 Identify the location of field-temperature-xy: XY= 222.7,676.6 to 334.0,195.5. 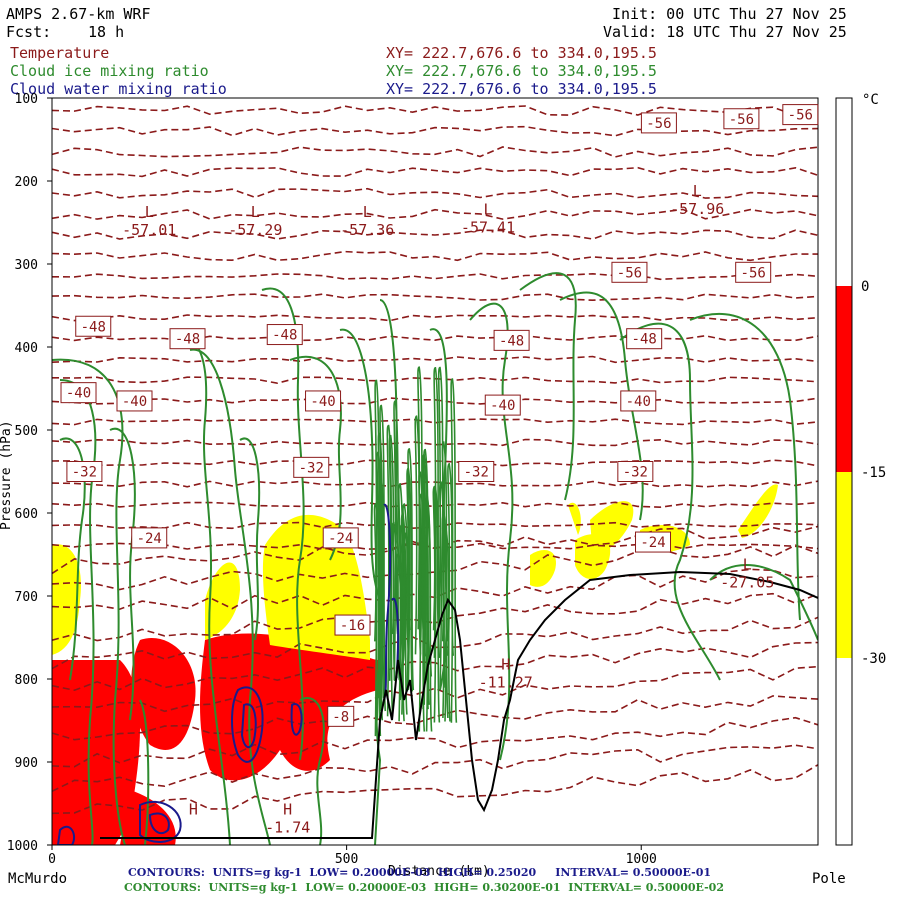
(521, 53).